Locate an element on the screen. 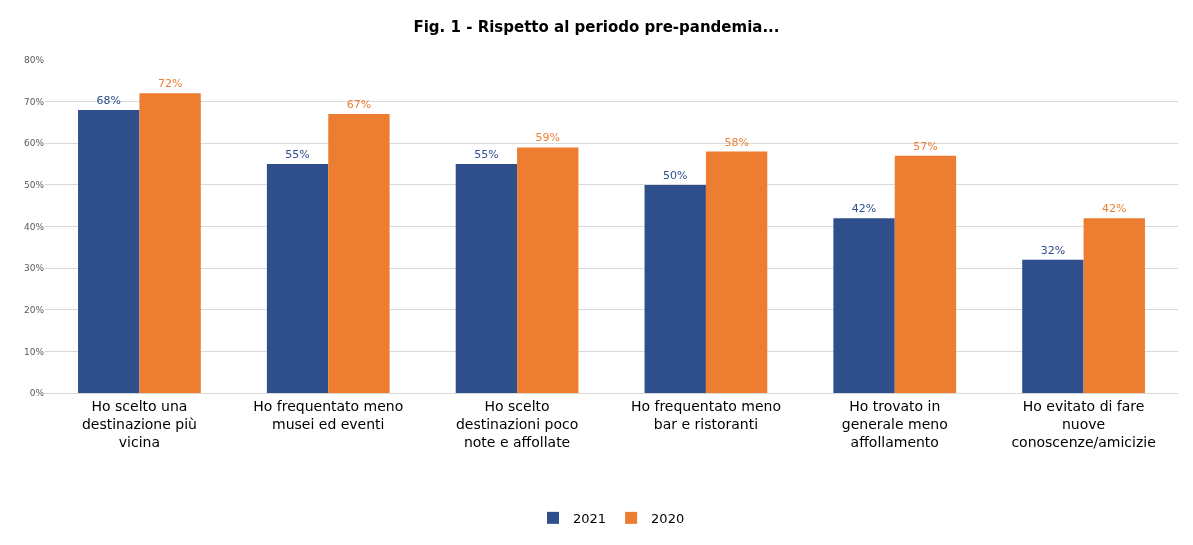 The width and height of the screenshot is (1193, 545). legend-label: 2021 is located at coordinates (590, 518).